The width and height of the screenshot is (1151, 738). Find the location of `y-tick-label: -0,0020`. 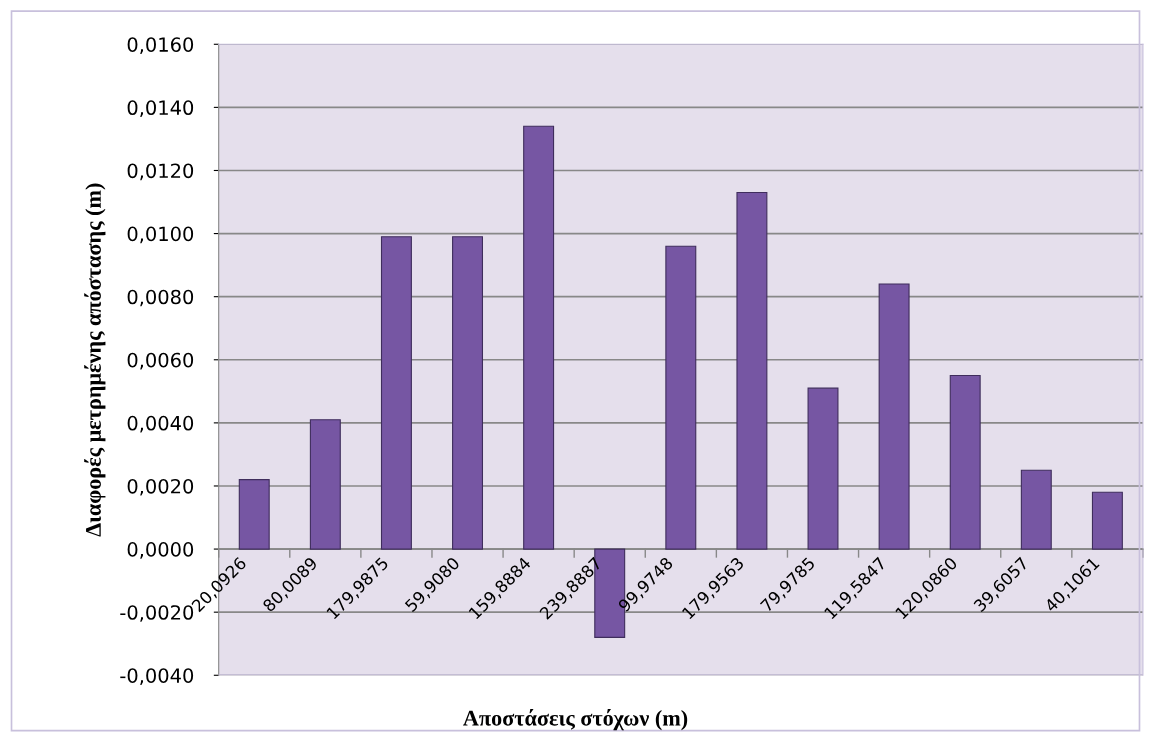

y-tick-label: -0,0020 is located at coordinates (157, 613).